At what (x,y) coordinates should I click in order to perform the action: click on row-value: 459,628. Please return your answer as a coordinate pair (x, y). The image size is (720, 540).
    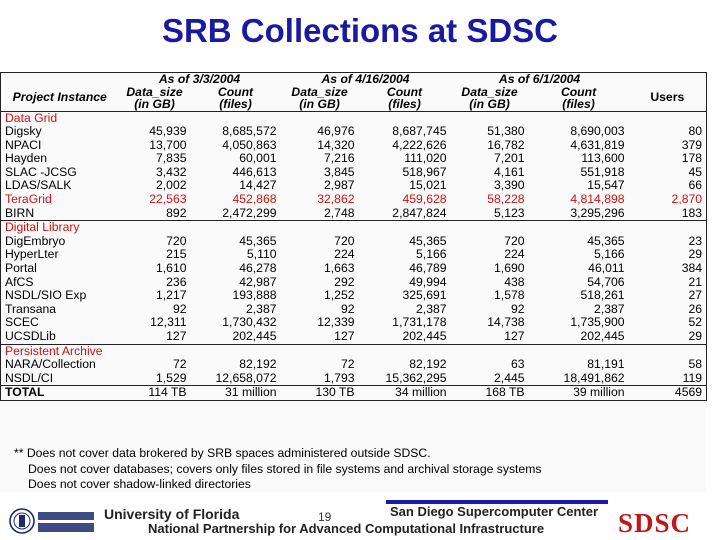
    Looking at the image, I should click on (424, 200).